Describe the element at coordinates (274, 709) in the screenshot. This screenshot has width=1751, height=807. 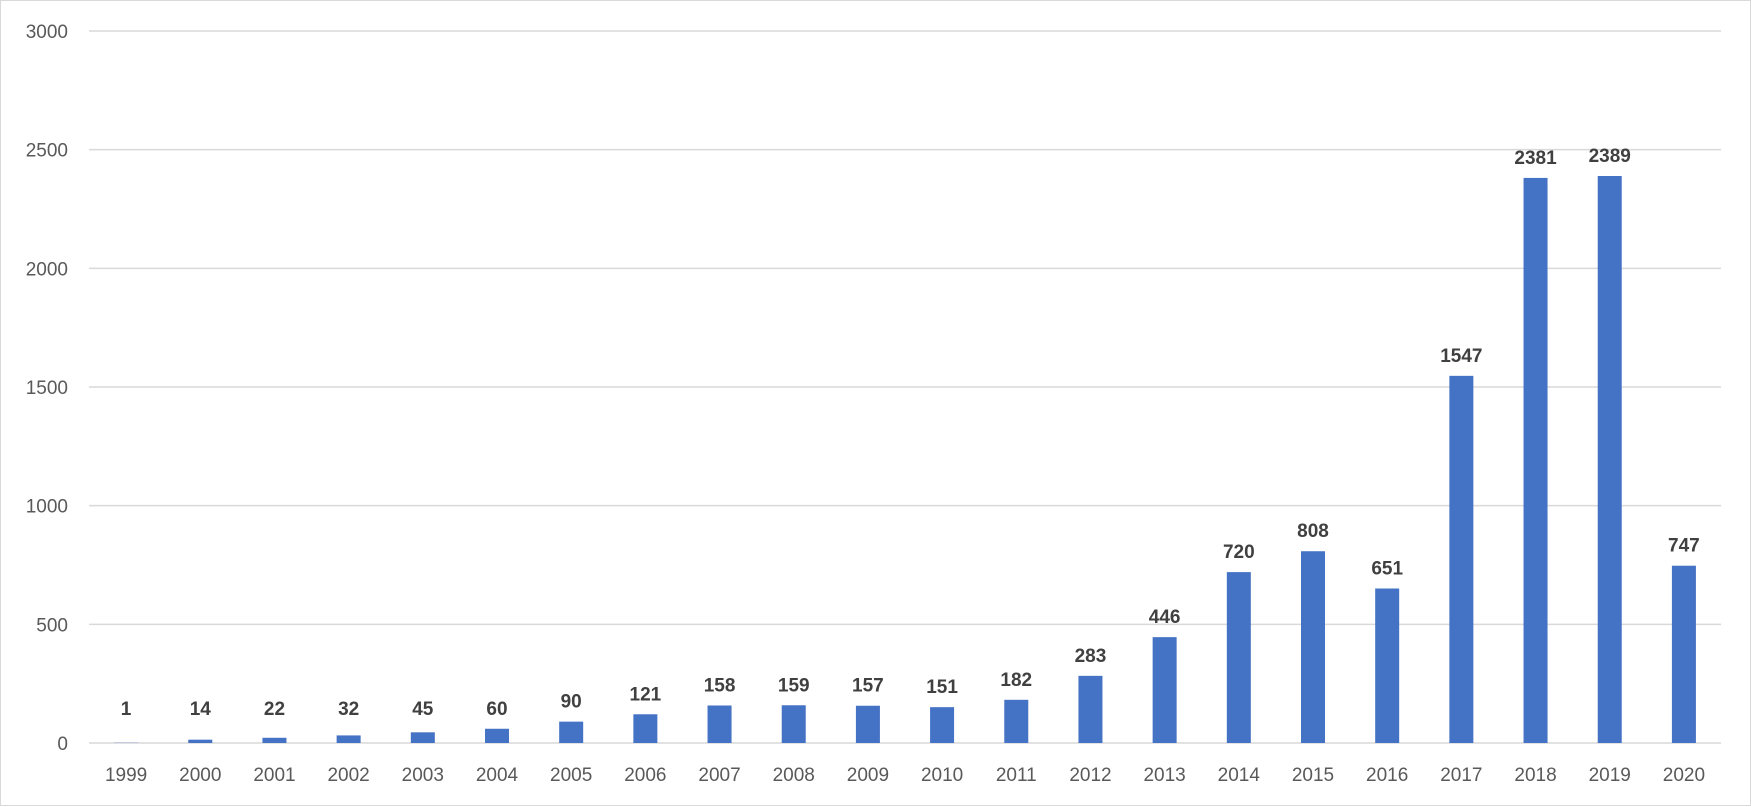
I see `data-label-2001: 22` at that location.